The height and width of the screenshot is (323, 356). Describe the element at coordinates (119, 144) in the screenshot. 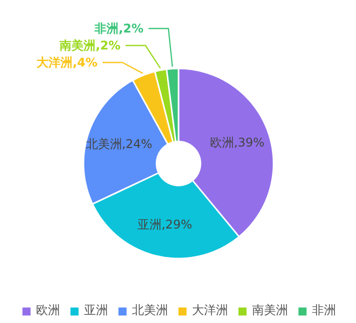

I see `data-label: 北美洲,24%` at that location.